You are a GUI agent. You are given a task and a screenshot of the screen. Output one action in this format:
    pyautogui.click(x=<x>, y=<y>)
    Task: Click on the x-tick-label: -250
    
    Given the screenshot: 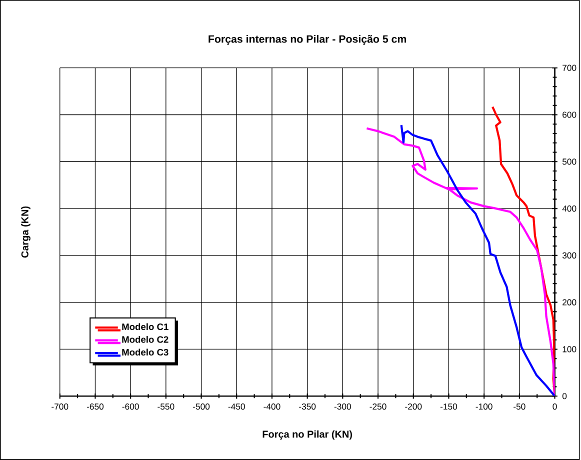 What is the action you would take?
    pyautogui.click(x=378, y=406)
    